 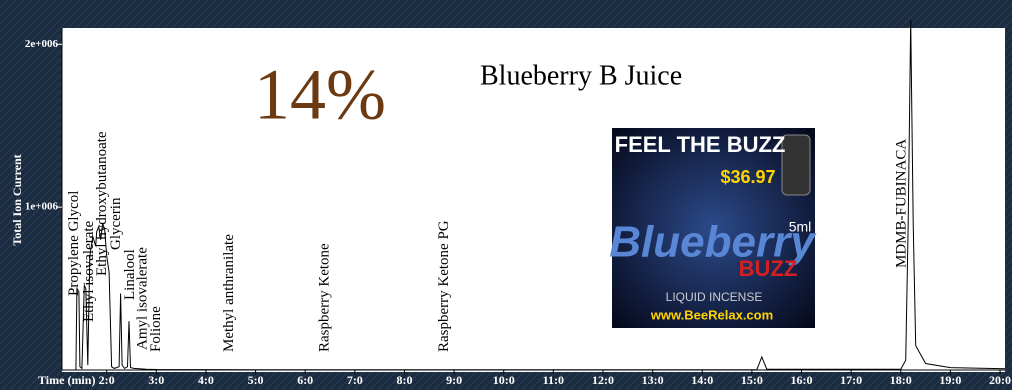 I want to click on x-tick-label: 7:0, so click(x=355, y=380).